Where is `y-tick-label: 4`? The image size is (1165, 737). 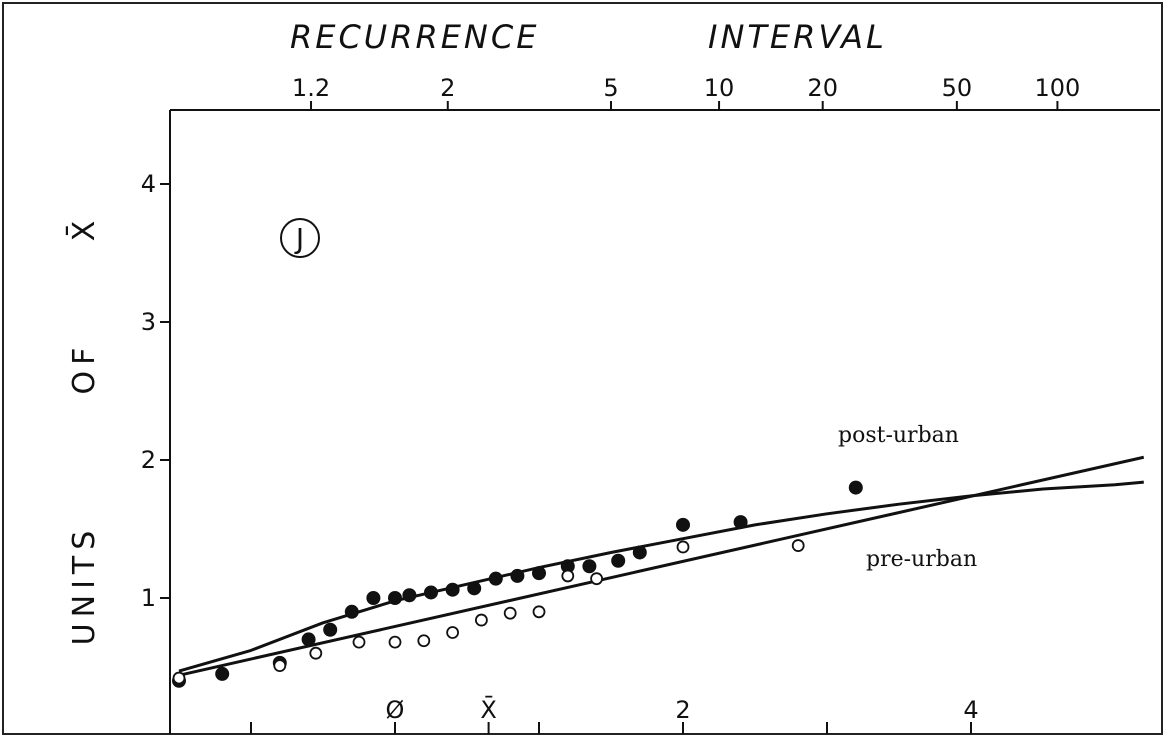 y-tick-label: 4 is located at coordinates (148, 184).